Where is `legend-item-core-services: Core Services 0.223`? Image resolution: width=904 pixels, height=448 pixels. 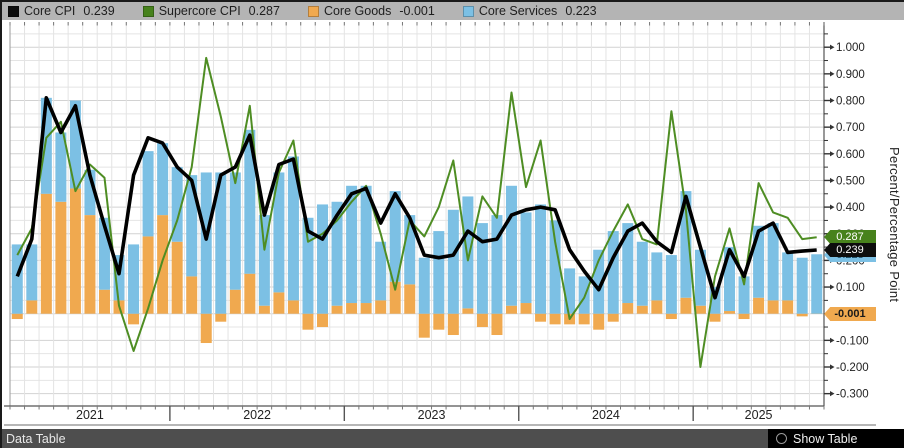 legend-item-core-services: Core Services 0.223 is located at coordinates (529, 11).